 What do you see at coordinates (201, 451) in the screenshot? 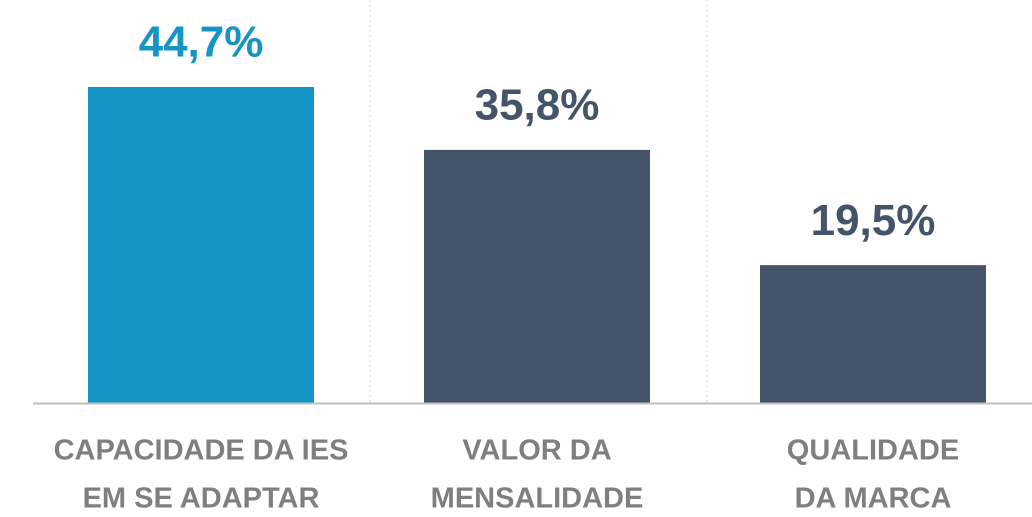
I see `x-tick-label: CAPACIDADE DA IES` at bounding box center [201, 451].